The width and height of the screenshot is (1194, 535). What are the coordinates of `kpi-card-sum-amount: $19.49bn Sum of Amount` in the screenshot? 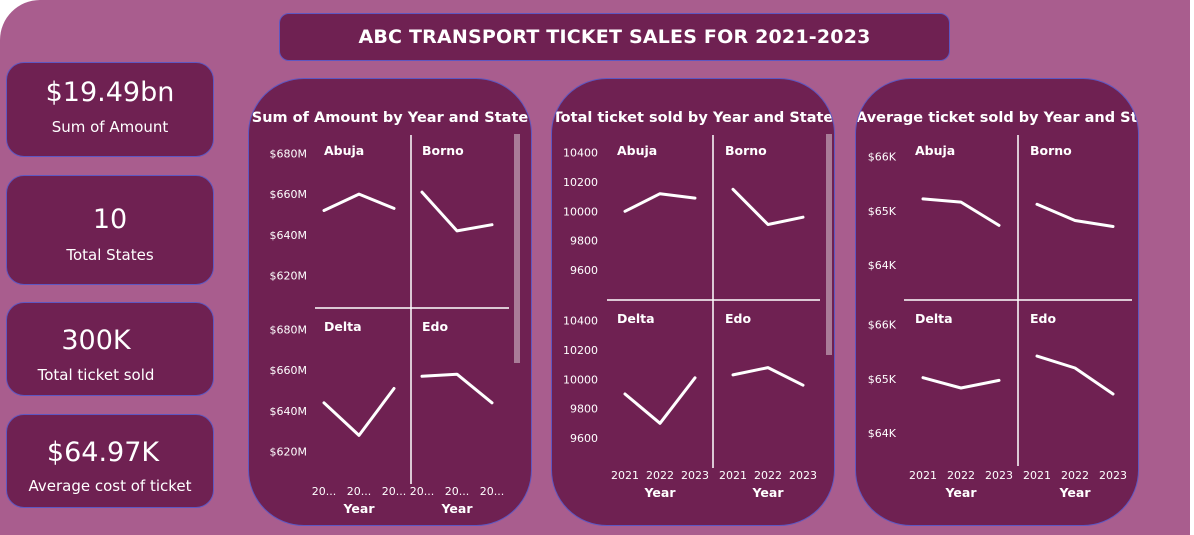 It's located at (110, 109).